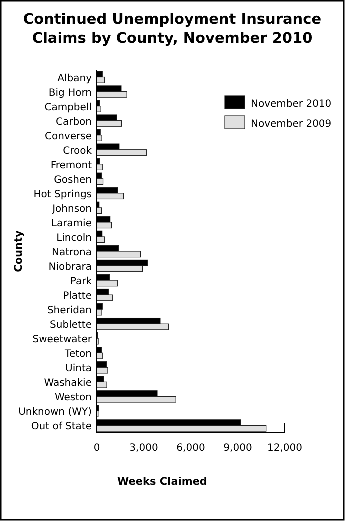 The height and width of the screenshot is (521, 345). Describe the element at coordinates (77, 296) in the screenshot. I see `y-tick-label: Platte` at that location.